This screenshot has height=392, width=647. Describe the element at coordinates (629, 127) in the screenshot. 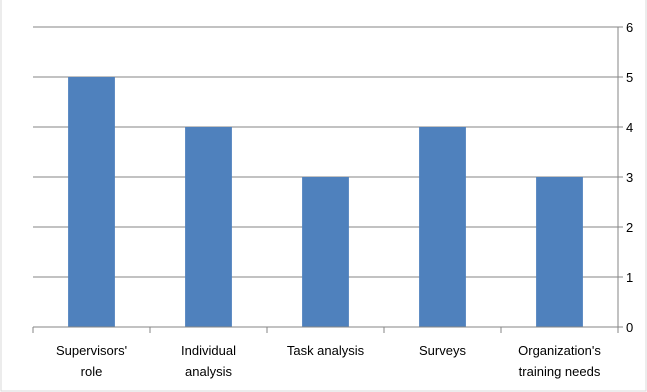

I see `y-tick-label: 4` at that location.